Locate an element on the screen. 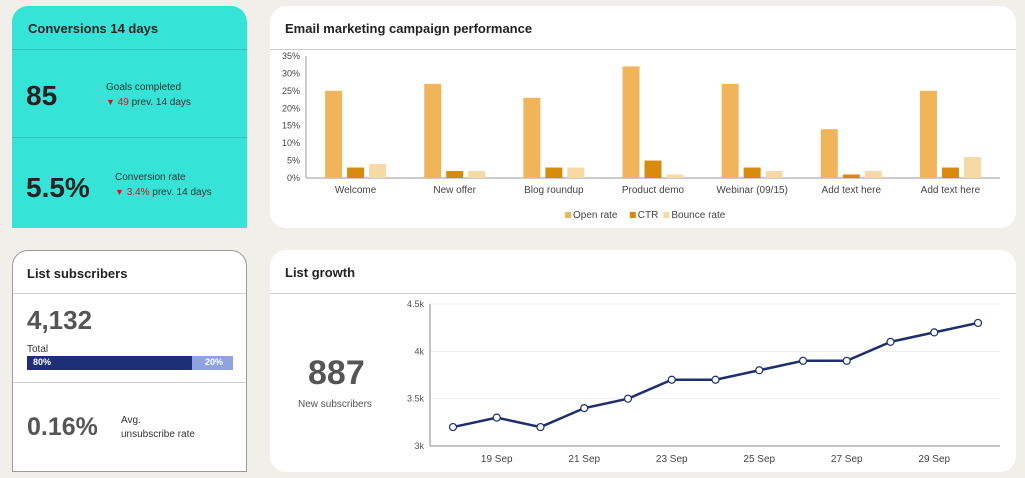  category-label: Blog roundup is located at coordinates (554, 190).